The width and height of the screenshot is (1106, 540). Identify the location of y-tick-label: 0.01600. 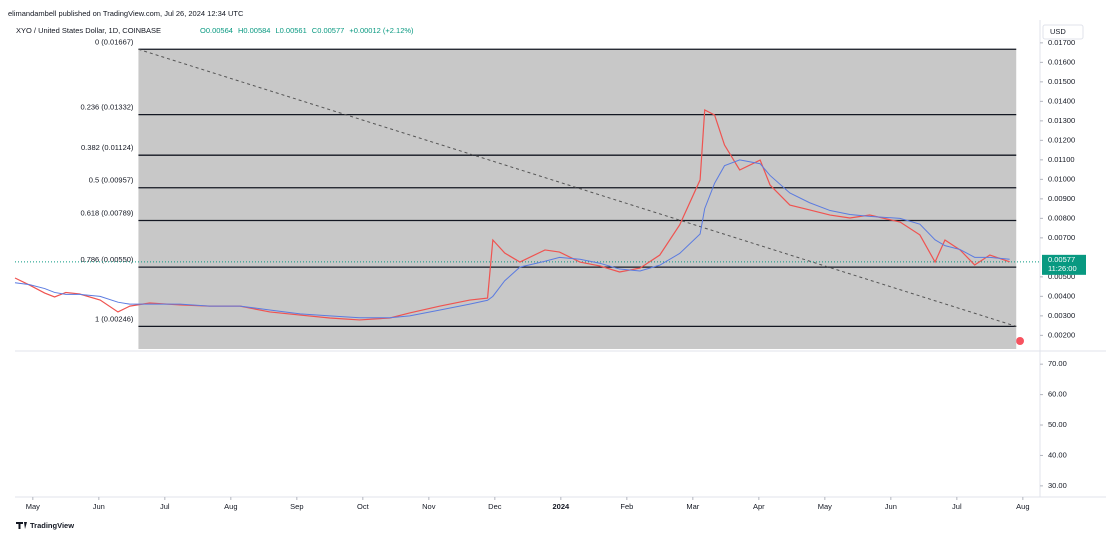
(1061, 61).